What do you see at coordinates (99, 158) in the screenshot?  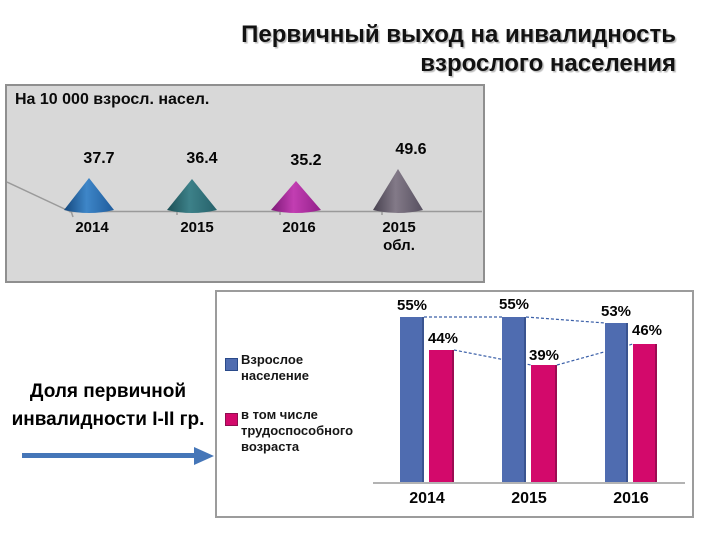 I see `rate-value-2014: 37.7` at bounding box center [99, 158].